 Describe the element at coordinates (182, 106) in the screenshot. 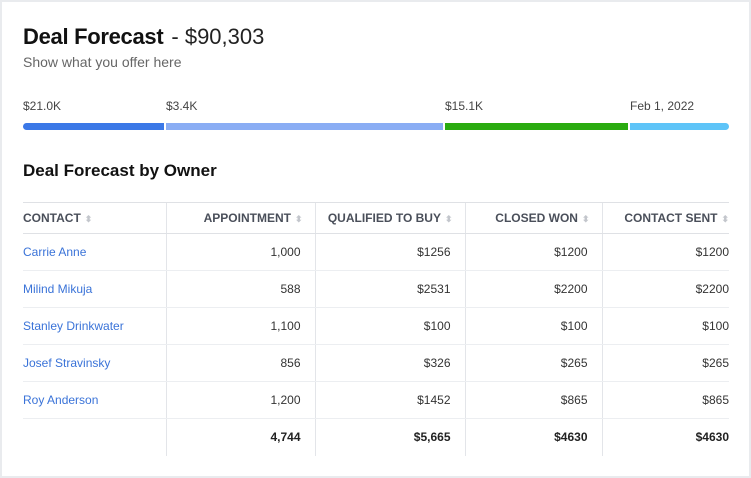

I see `segment-label: $3.4K` at that location.